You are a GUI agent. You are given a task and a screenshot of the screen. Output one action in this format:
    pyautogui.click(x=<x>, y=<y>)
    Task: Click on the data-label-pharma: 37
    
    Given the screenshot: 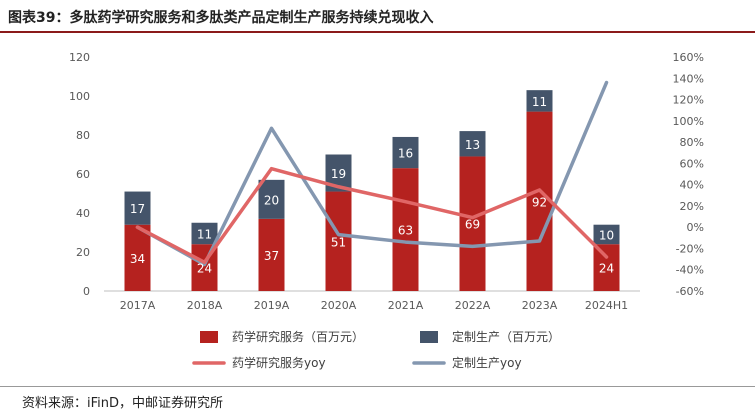 What is the action you would take?
    pyautogui.click(x=271, y=256)
    